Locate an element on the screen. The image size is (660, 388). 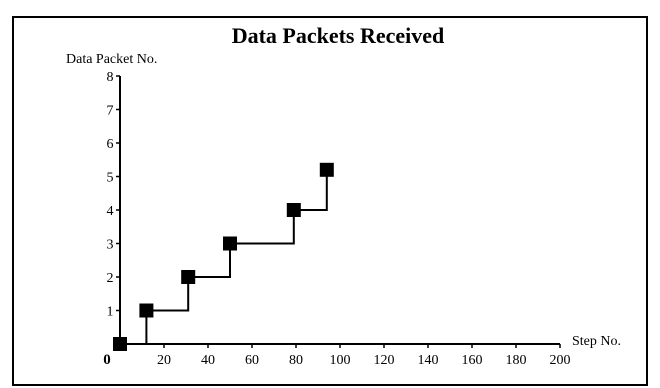
chart-title: Data Packets Received is located at coordinates (338, 35).